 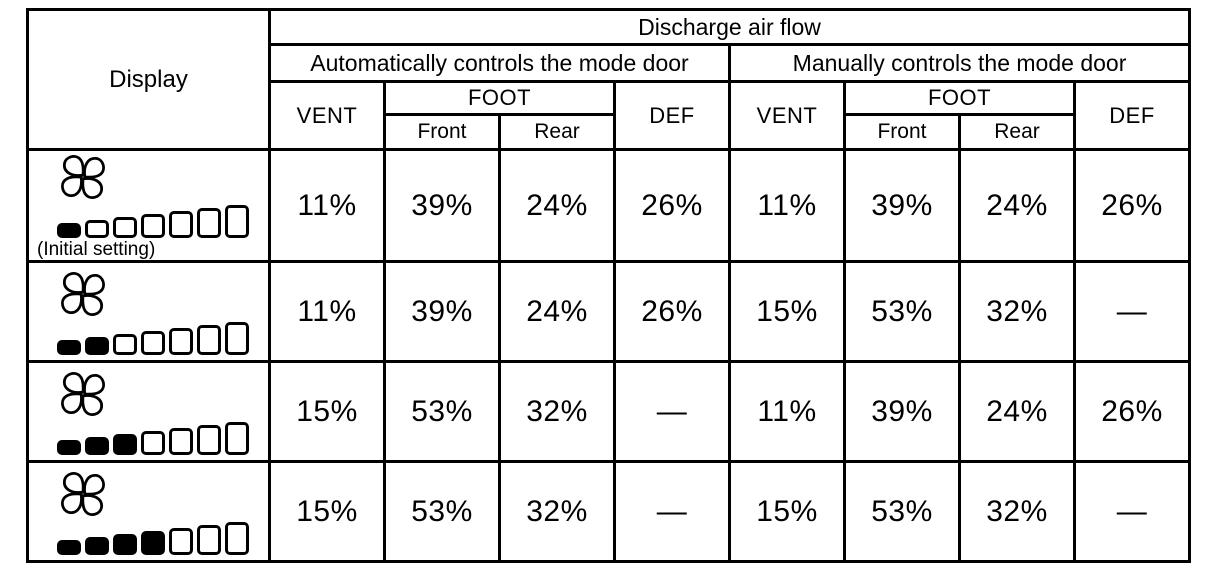 What do you see at coordinates (902, 132) in the screenshot?
I see `manual-foot-front-header: Front` at bounding box center [902, 132].